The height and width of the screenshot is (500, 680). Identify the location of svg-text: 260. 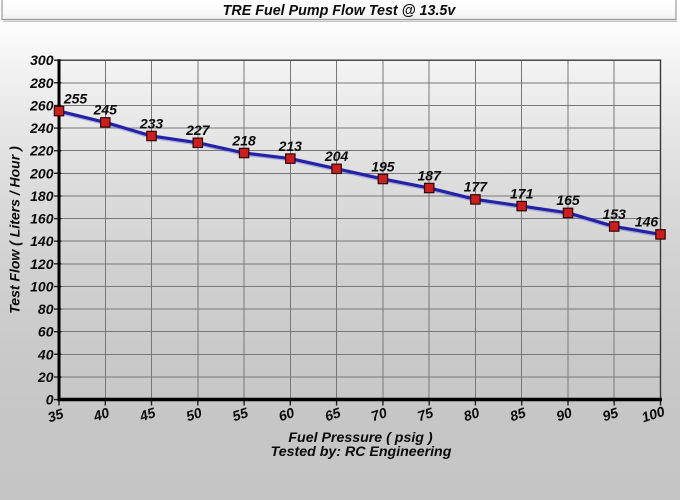
(41, 106).